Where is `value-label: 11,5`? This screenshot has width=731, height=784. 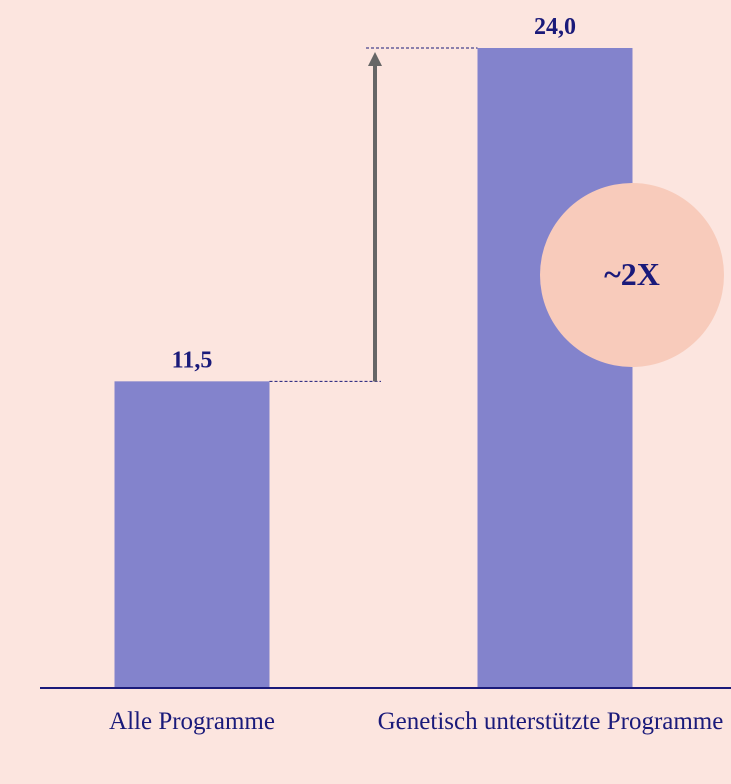
value-label: 11,5 is located at coordinates (192, 360).